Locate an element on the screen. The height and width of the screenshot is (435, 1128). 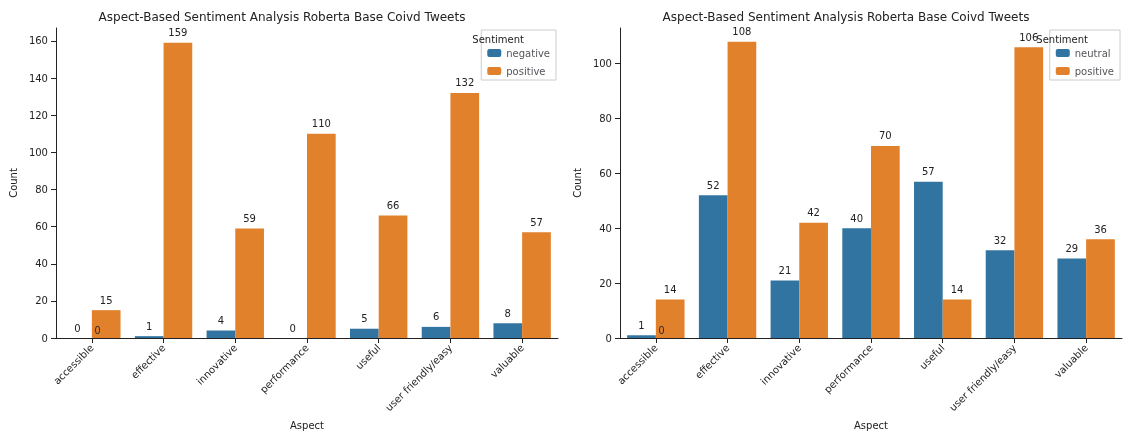
data-label: 6 is located at coordinates (436, 317).